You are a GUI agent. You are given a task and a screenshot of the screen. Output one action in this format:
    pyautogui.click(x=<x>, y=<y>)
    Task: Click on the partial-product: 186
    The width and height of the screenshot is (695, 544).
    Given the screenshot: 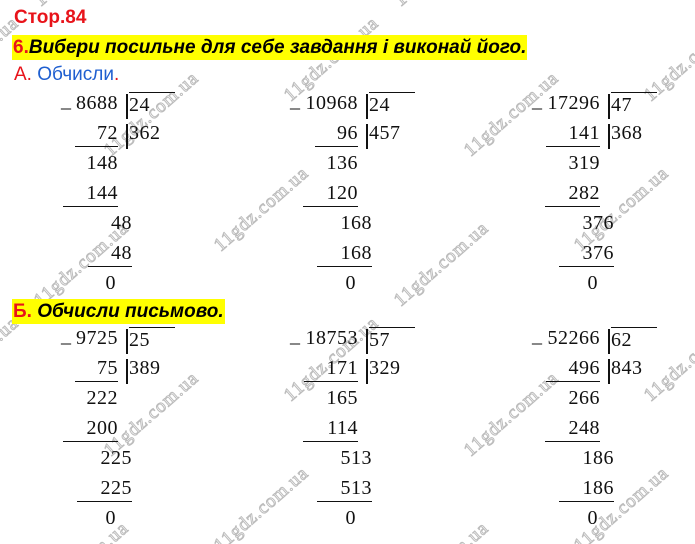 What is the action you would take?
    pyautogui.click(x=586, y=489)
    